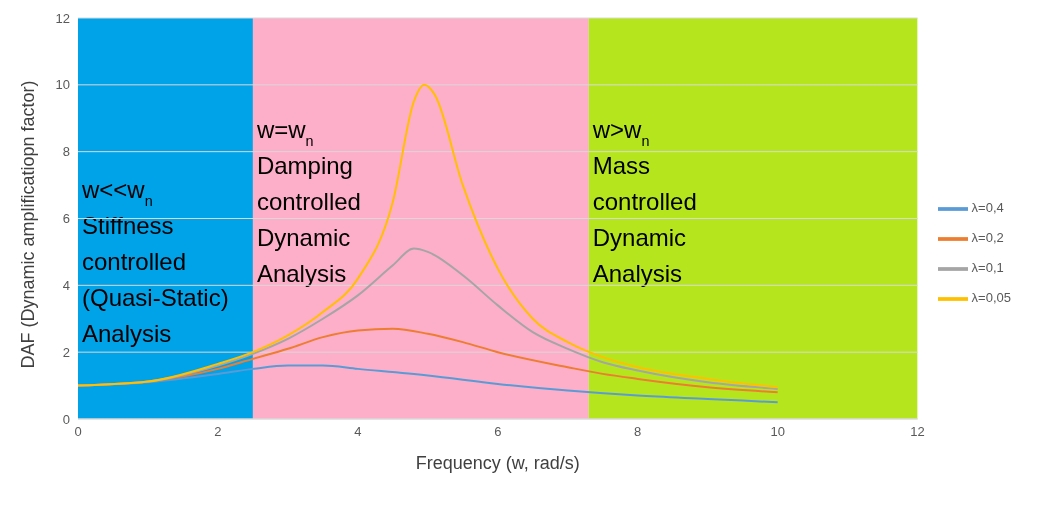 The image size is (1039, 507). Describe the element at coordinates (497, 463) in the screenshot. I see `x-axis-title: Frequency (w, rad/s)` at that location.